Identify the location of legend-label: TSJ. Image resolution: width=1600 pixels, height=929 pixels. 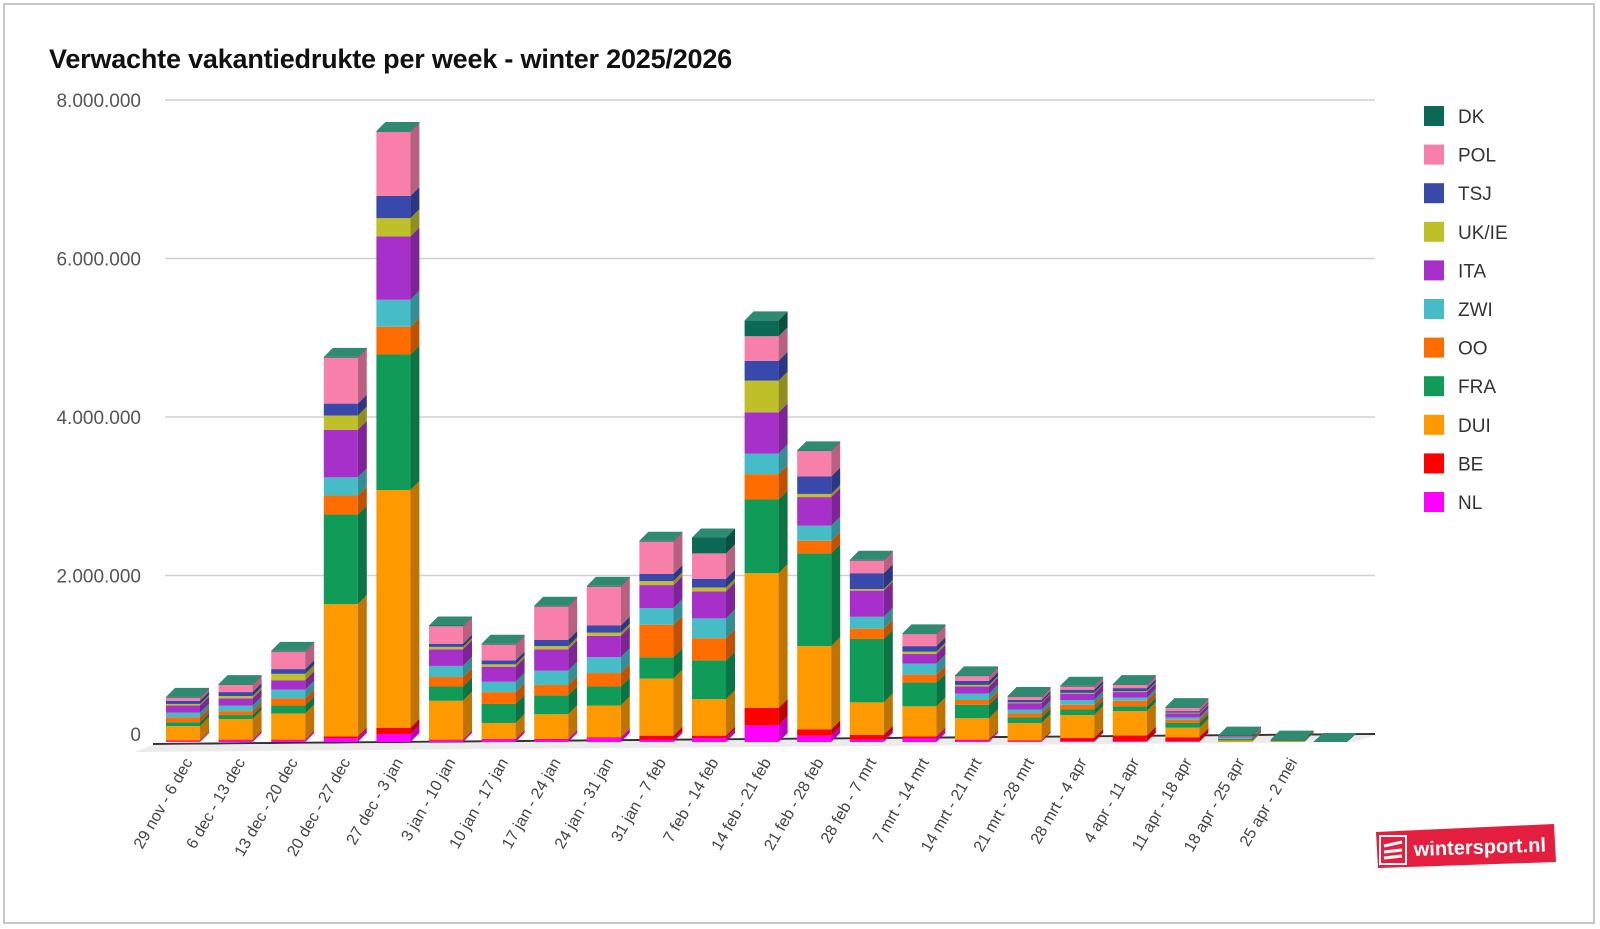
(1475, 194).